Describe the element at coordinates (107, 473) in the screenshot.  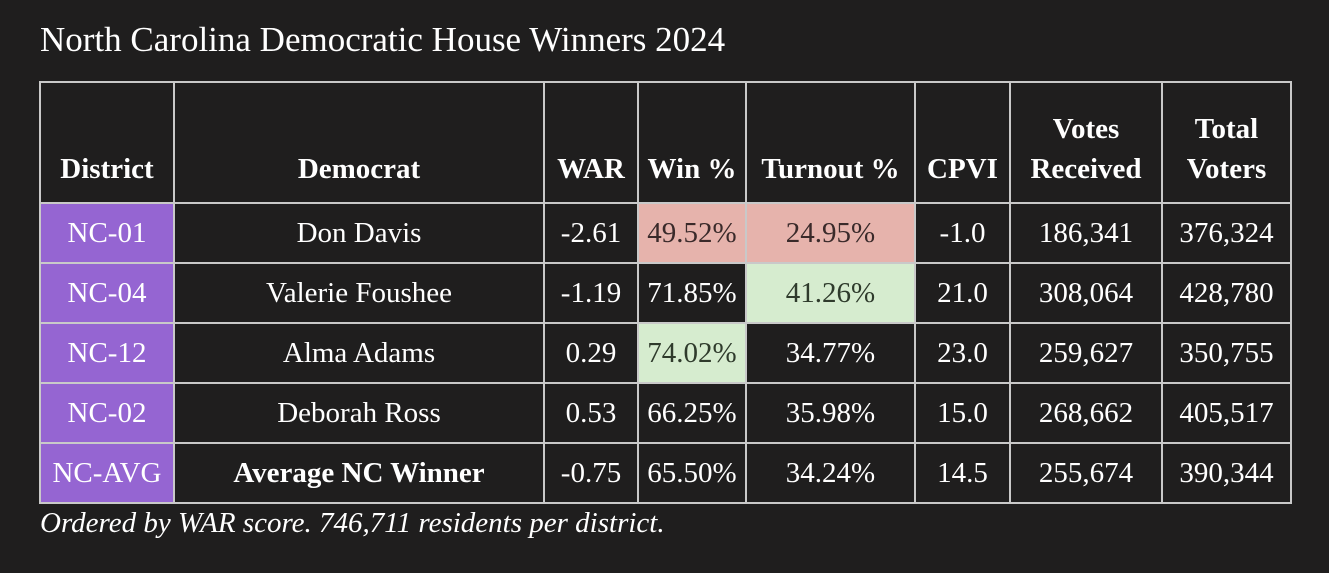
I see `district-cell: NC-AVG` at that location.